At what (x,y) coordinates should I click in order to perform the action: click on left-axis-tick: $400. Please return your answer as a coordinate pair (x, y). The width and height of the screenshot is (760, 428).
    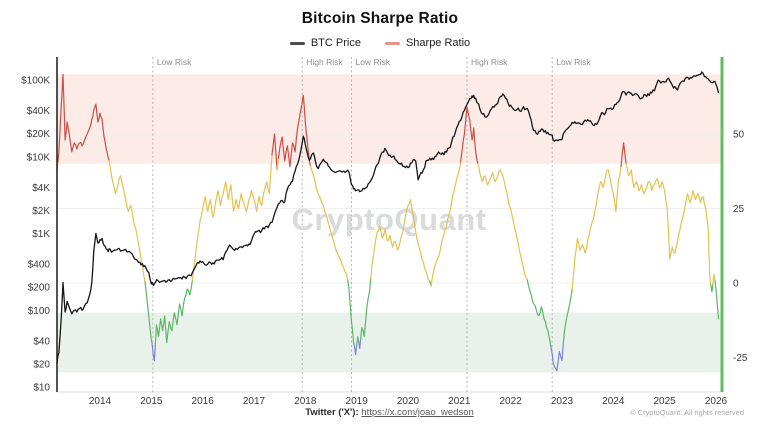
    Looking at the image, I should click on (39, 265).